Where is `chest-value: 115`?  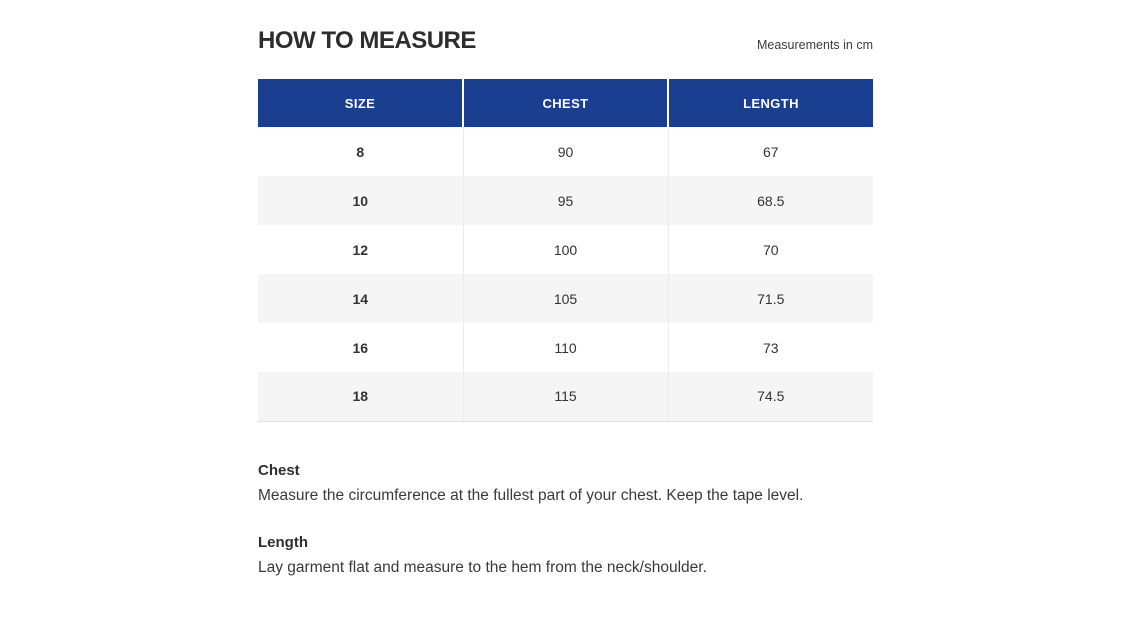 chest-value: 115 is located at coordinates (566, 397).